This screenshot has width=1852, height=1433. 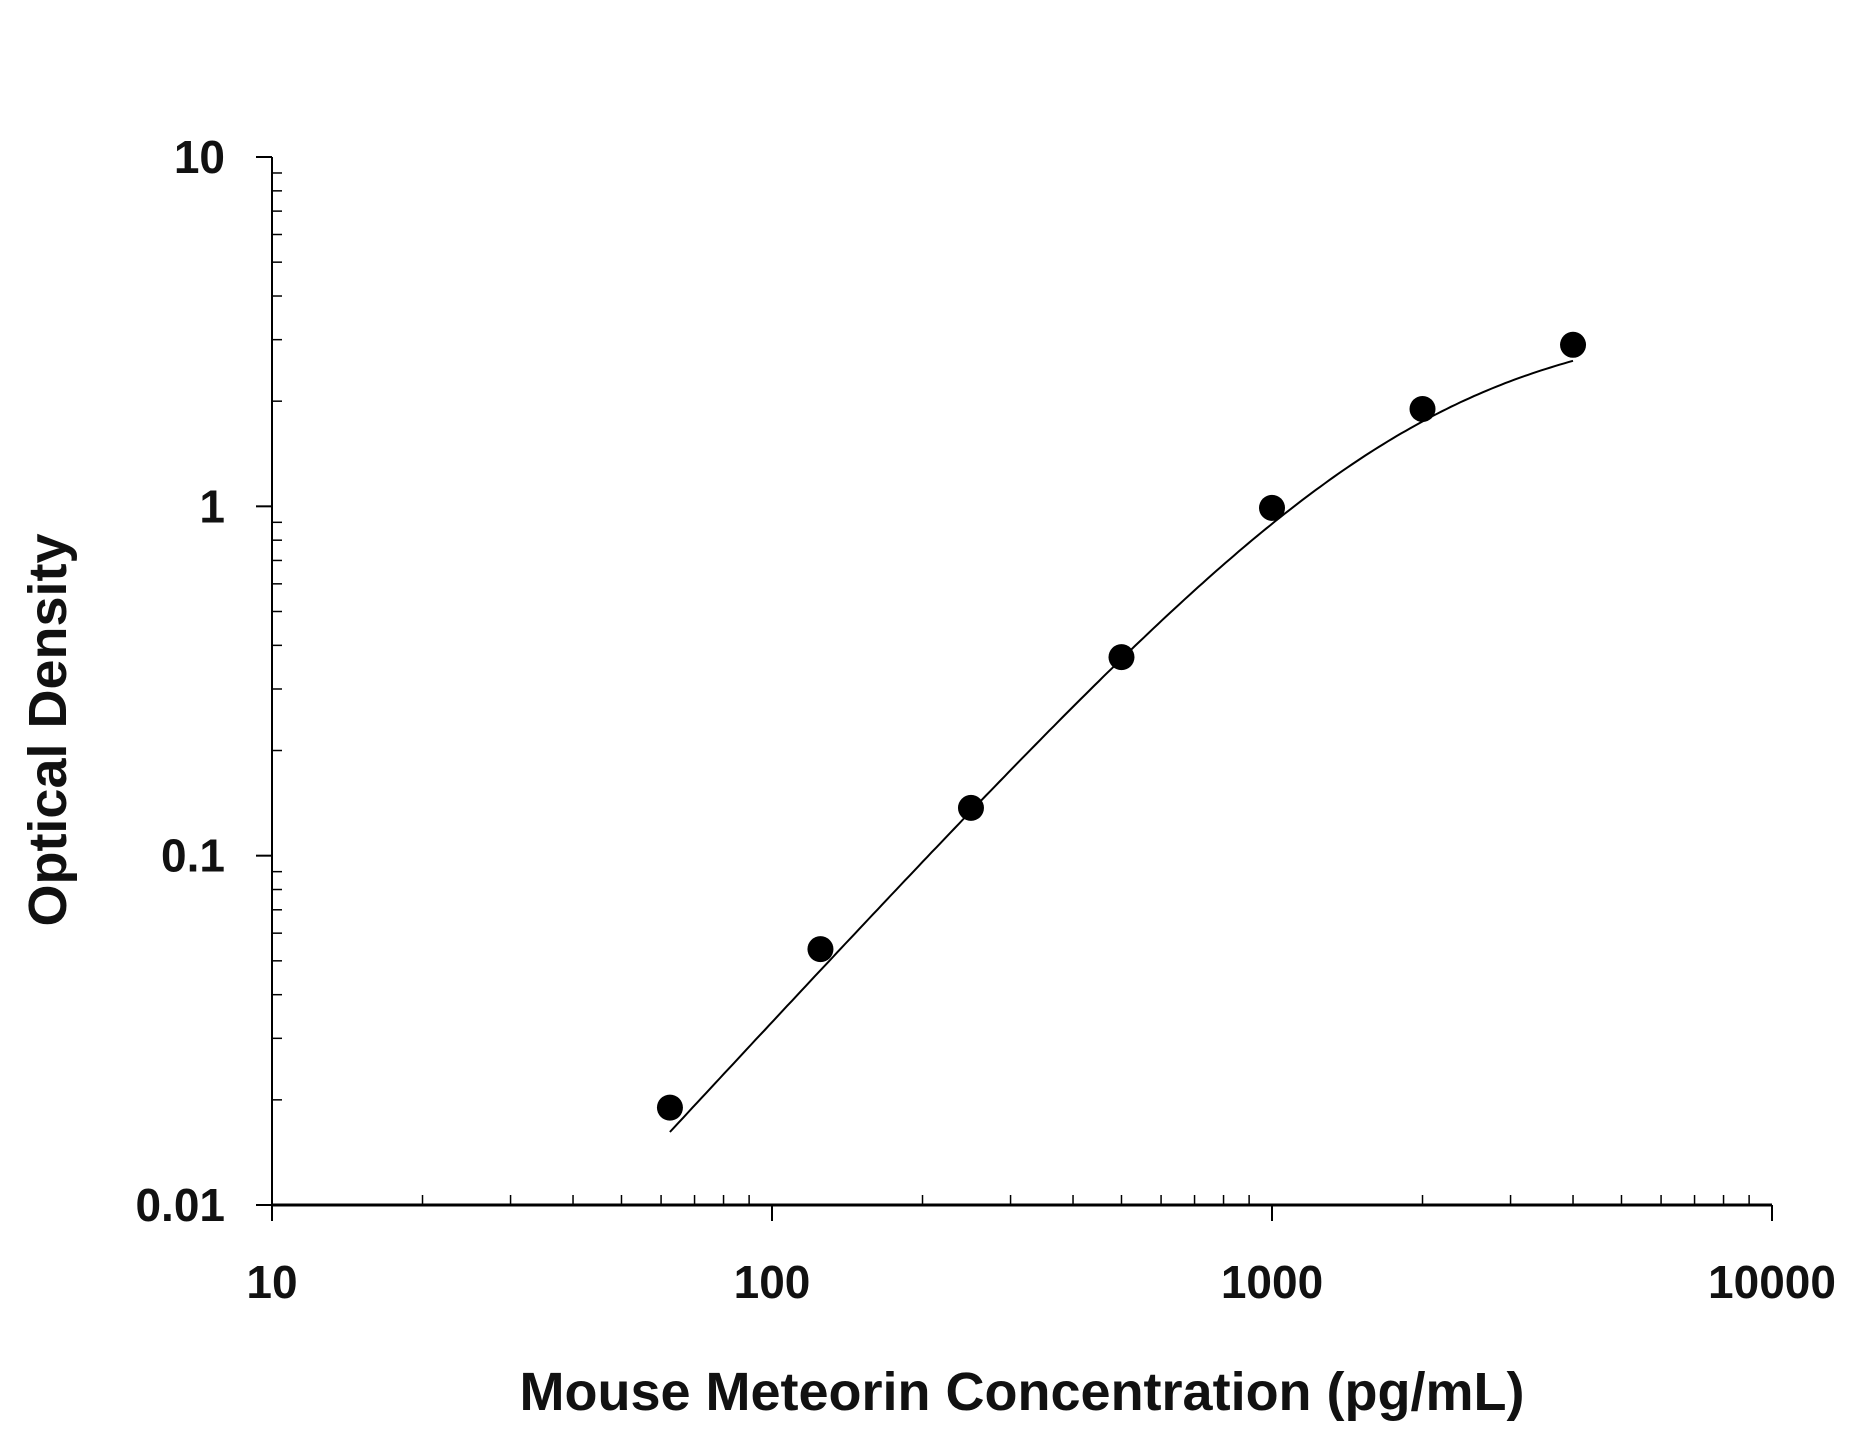 I want to click on y-tick-label: 1, so click(x=212, y=506).